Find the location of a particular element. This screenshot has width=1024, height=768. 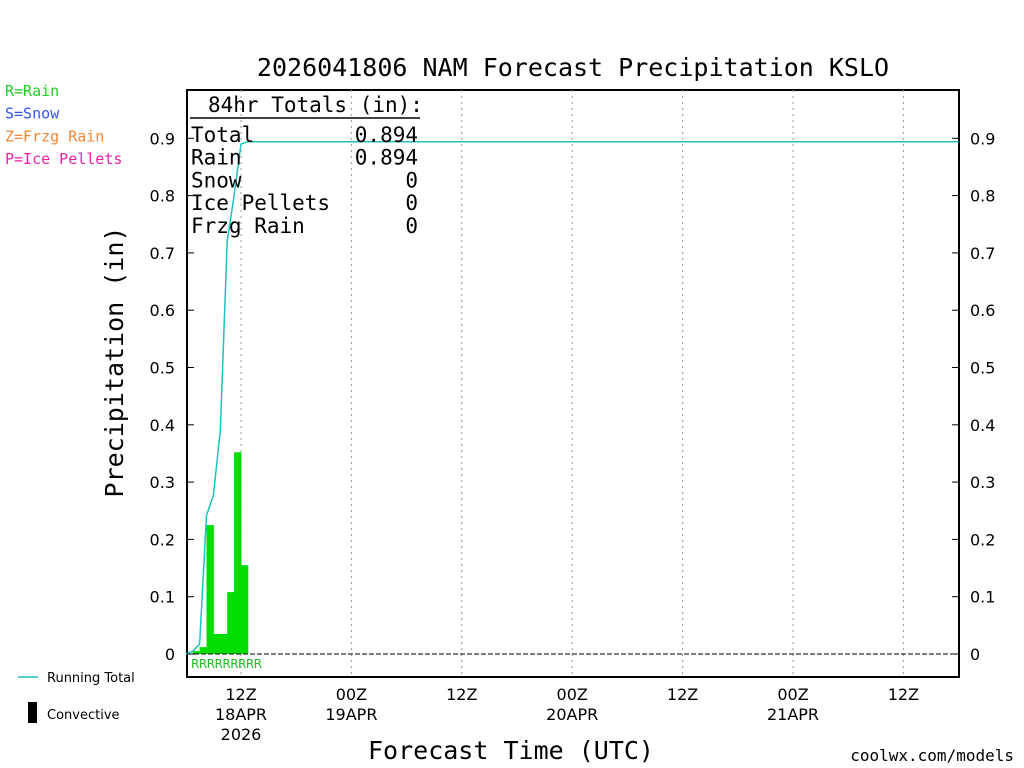

totals-header: 84hr Totals (in): is located at coordinates (315, 105).